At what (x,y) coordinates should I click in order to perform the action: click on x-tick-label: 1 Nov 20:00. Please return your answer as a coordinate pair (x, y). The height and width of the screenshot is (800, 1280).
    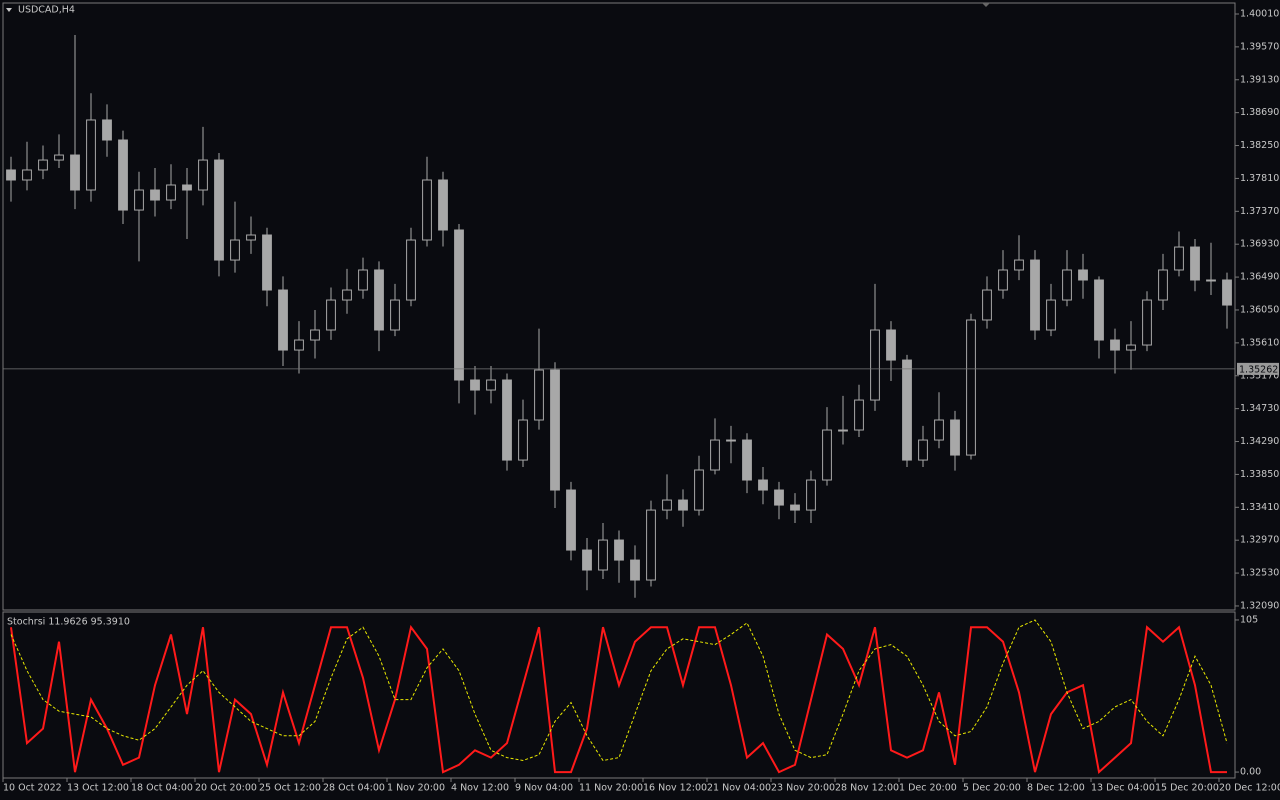
    Looking at the image, I should click on (416, 788).